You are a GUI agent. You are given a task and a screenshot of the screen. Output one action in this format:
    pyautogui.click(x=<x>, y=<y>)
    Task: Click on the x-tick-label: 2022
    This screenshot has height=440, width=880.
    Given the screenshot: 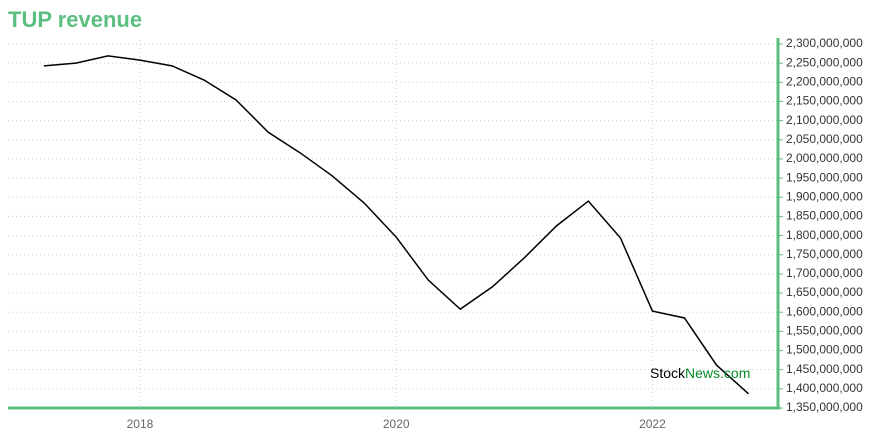 What is the action you would take?
    pyautogui.click(x=652, y=424)
    